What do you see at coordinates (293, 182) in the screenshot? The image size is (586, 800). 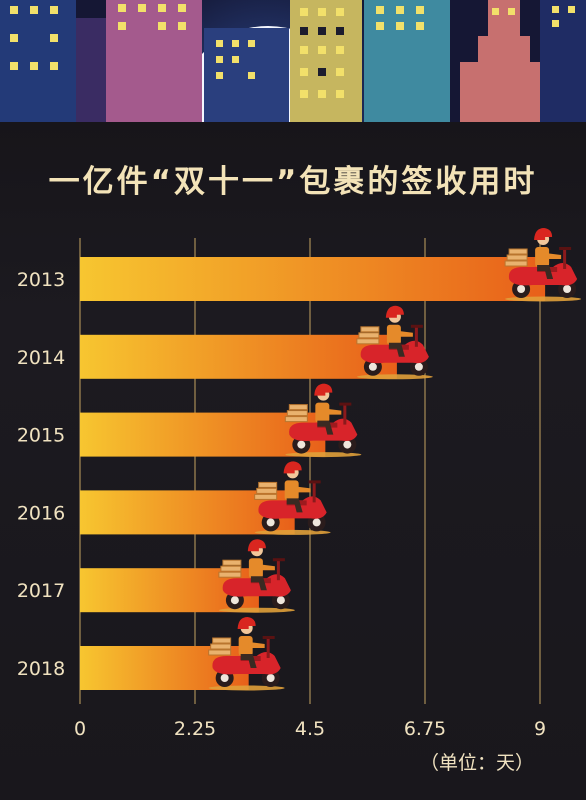 I see `chart-title: 一亿件“双十一”包裹的签收用时` at bounding box center [293, 182].